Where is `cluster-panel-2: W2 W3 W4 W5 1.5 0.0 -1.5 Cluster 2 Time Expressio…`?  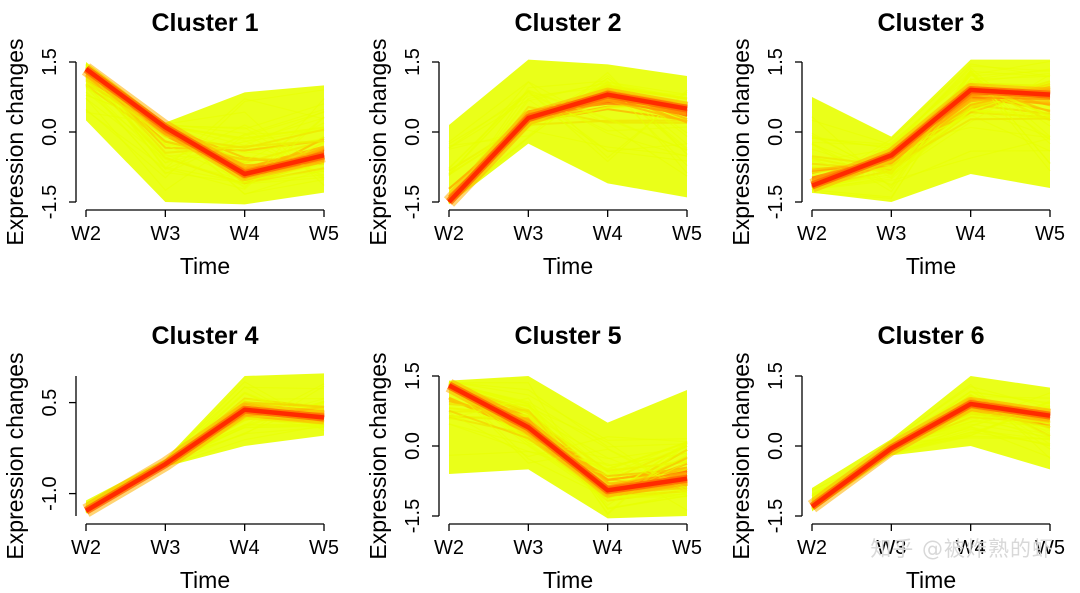 cluster-panel-2: W2 W3 W4 W5 1.5 0.0 -1.5 Cluster 2 Time Expressio… is located at coordinates (533, 144).